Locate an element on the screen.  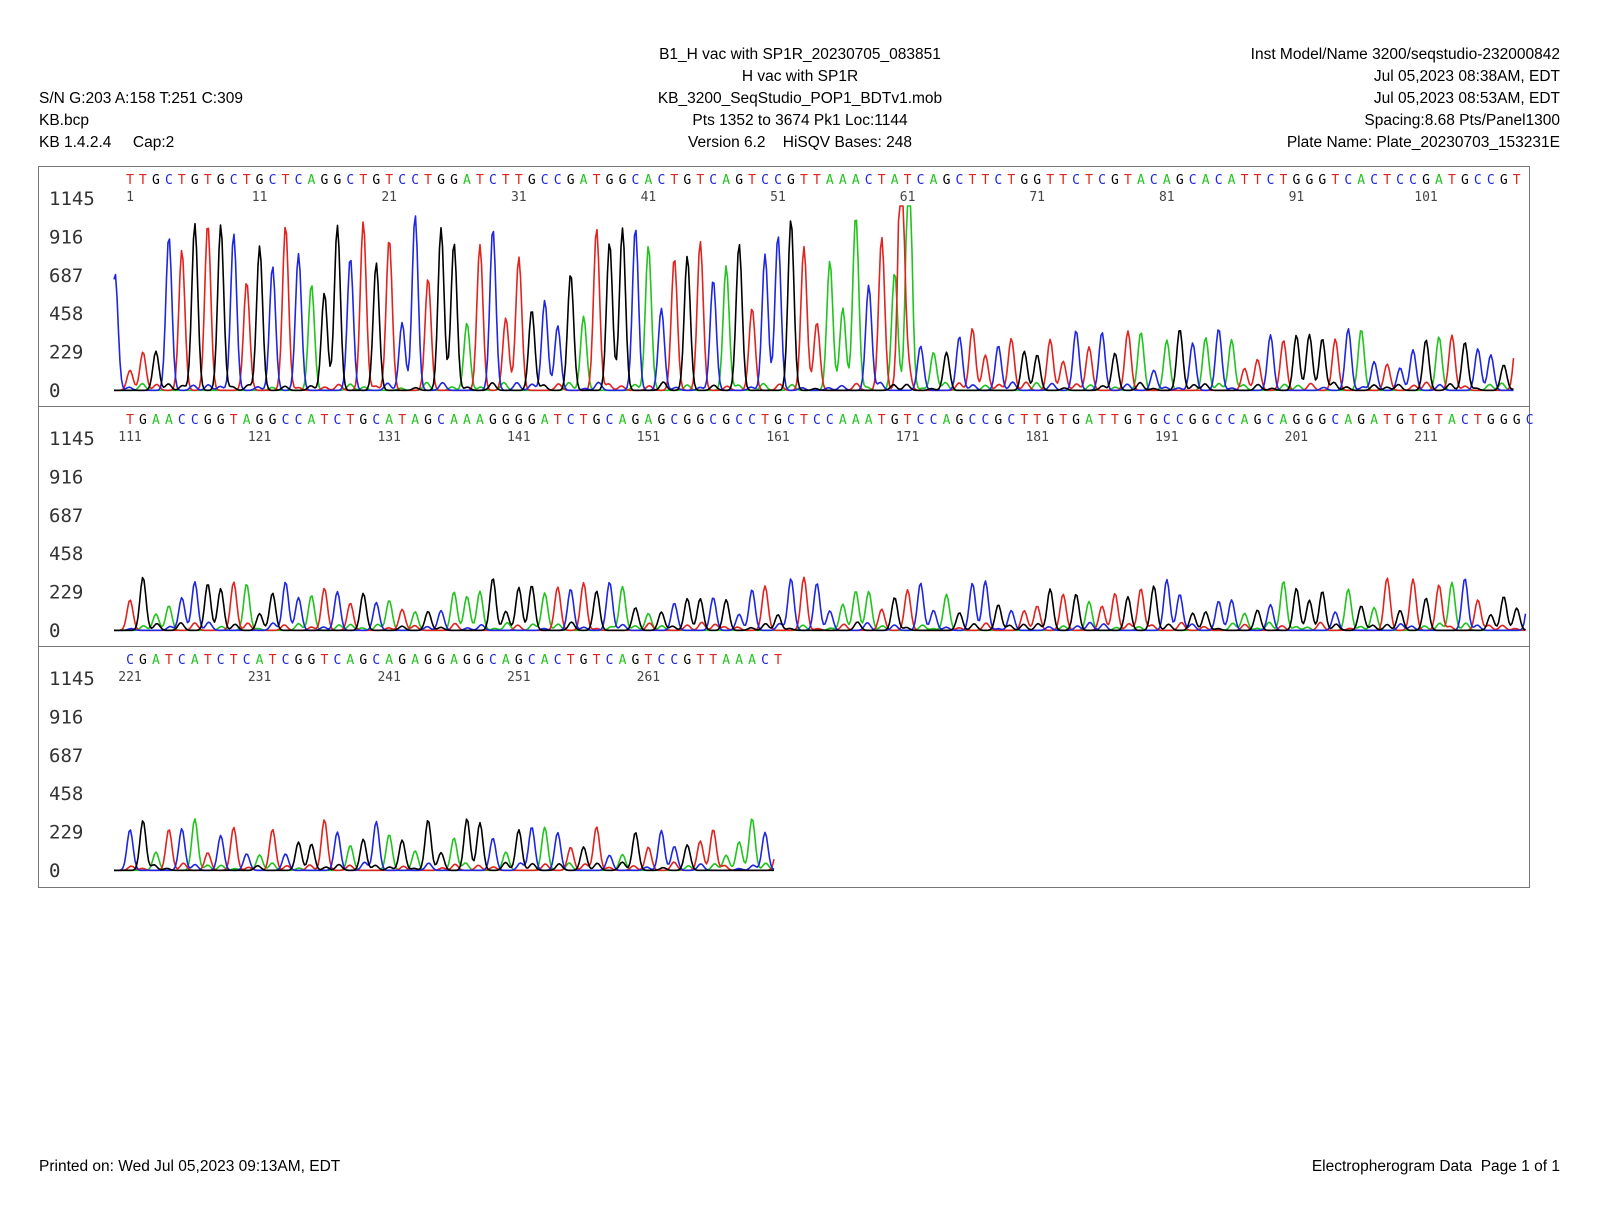
instrument-name: Inst Model/Name 3200/seqstudio-232000842 is located at coordinates (1405, 54).